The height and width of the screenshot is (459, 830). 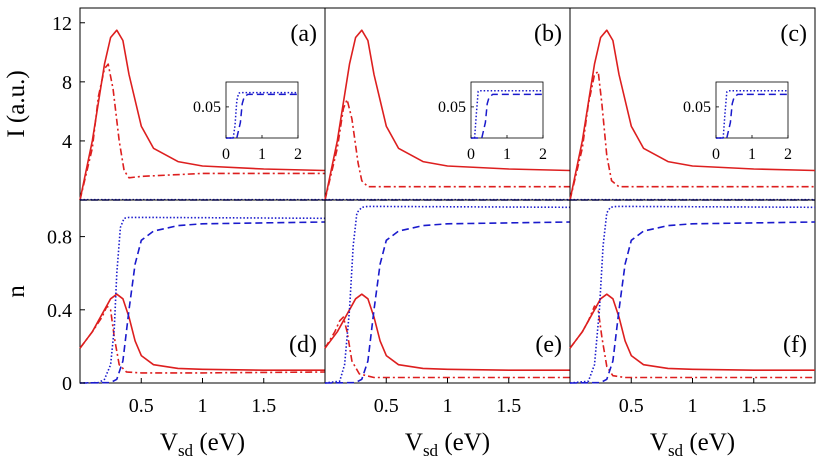 I want to click on inset-x-tick-label-c-2: 2, so click(x=788, y=154).